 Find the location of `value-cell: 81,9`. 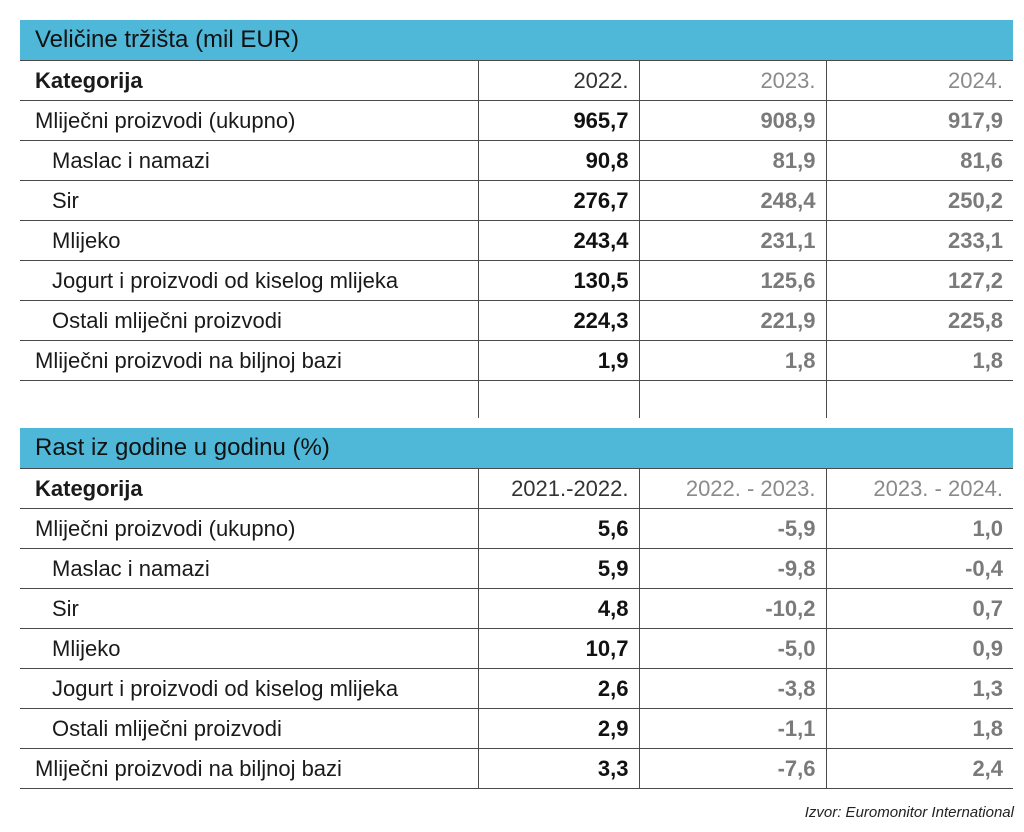

value-cell: 81,9 is located at coordinates (732, 160).